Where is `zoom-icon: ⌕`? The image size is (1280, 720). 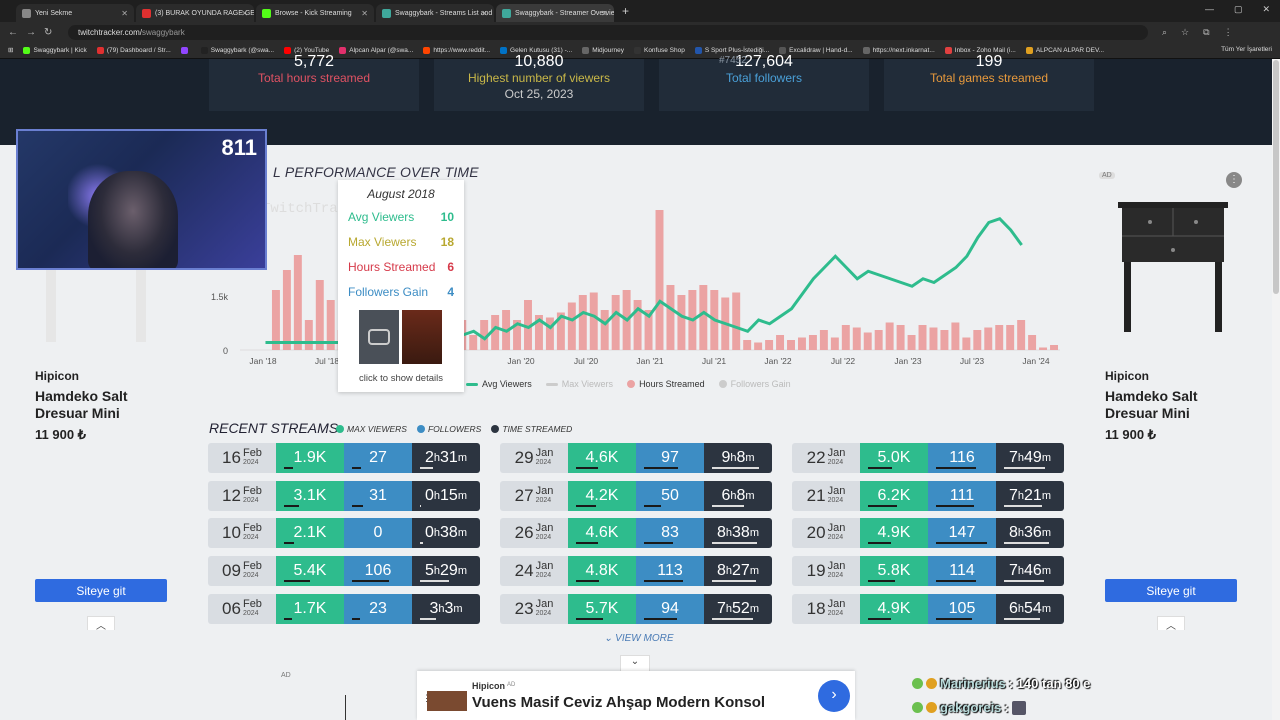 zoom-icon: ⌕ is located at coordinates (1165, 31).